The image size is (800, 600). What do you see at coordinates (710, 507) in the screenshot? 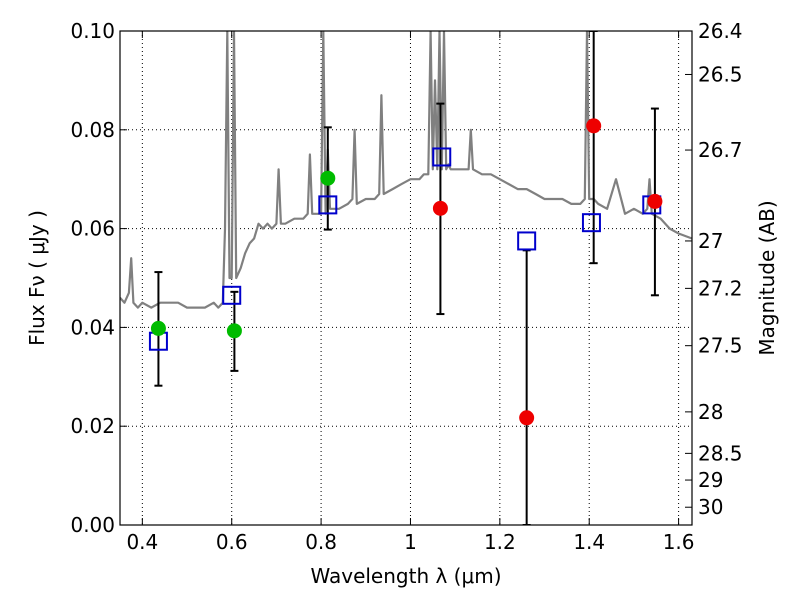
I see `right-tick-label: 30` at bounding box center [710, 507].